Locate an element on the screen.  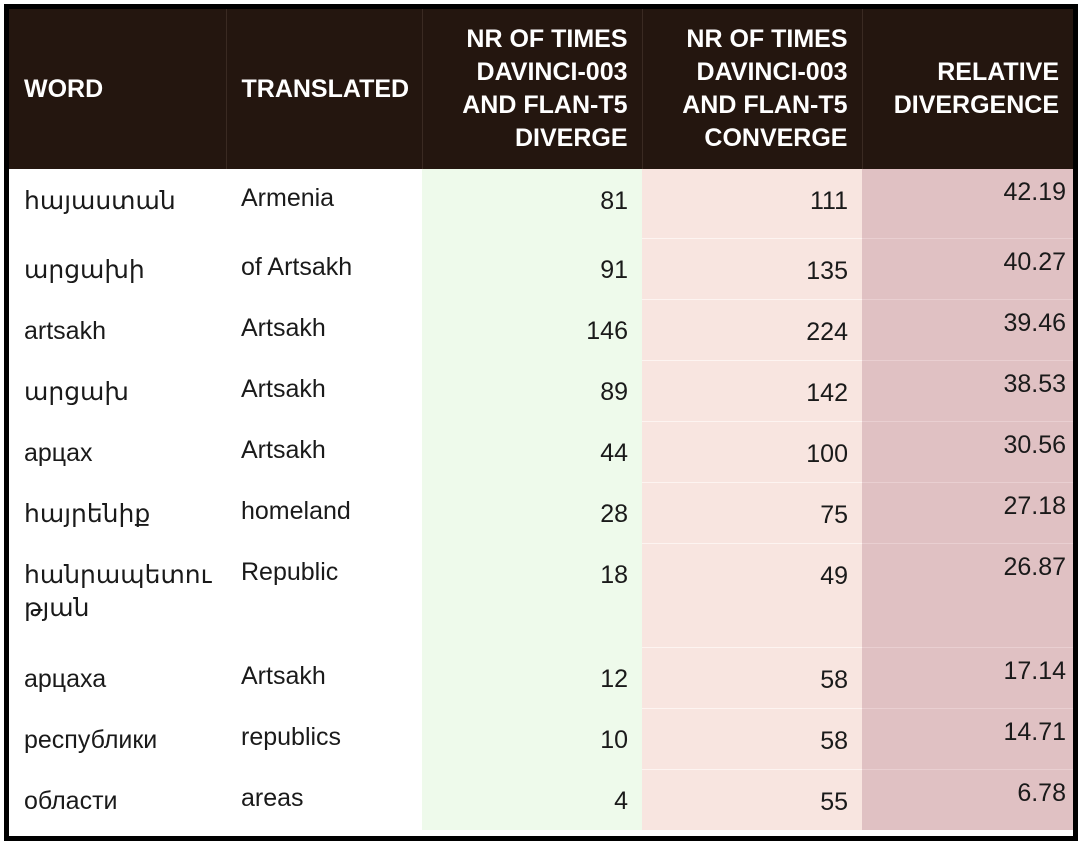
cell-diverge: 4 is located at coordinates (532, 799).